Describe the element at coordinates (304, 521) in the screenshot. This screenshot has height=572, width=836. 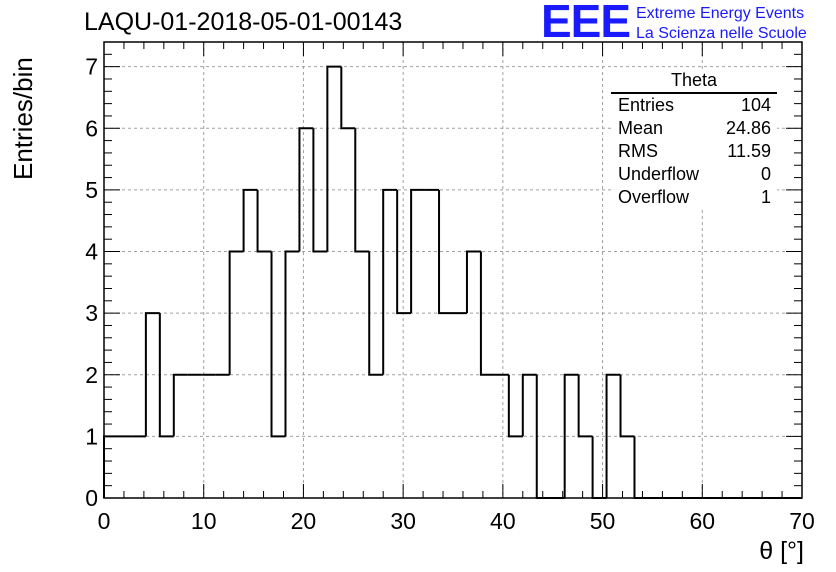
I see `x-tick-label: 20` at that location.